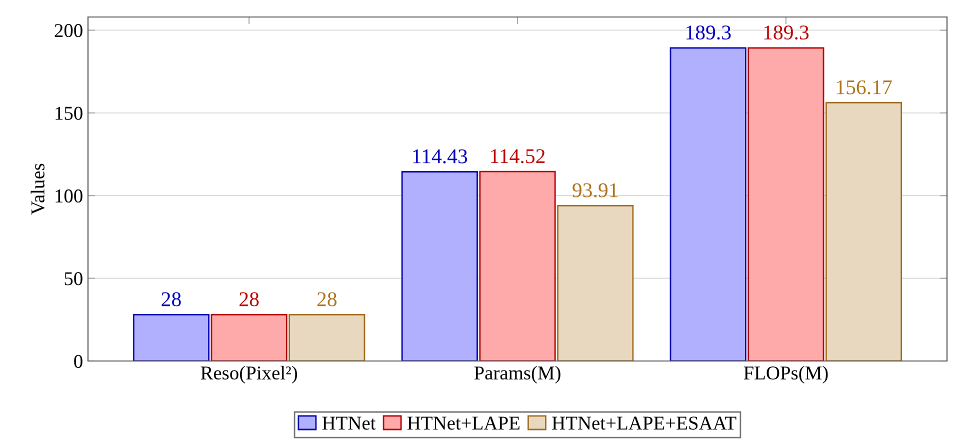  What do you see at coordinates (595, 190) in the screenshot?
I see `data-label: 93.91` at bounding box center [595, 190].